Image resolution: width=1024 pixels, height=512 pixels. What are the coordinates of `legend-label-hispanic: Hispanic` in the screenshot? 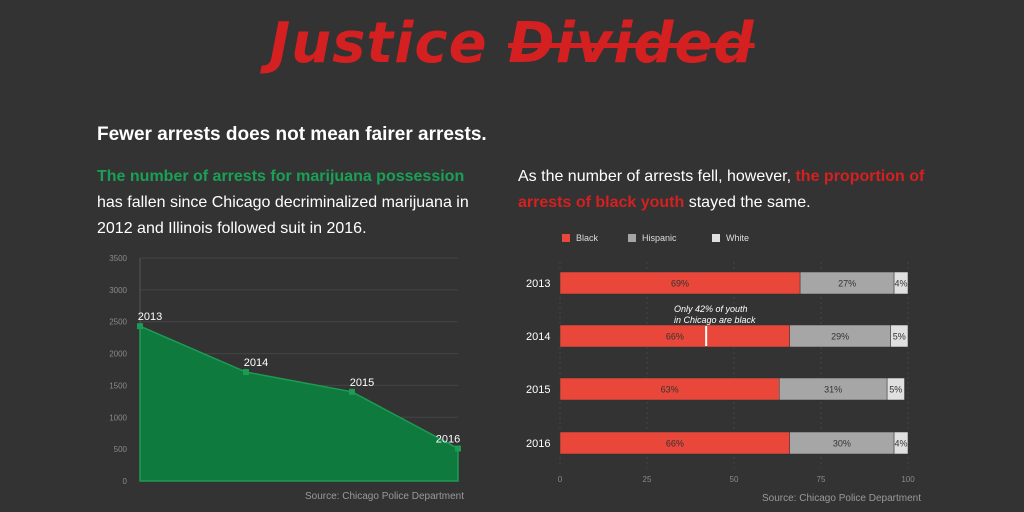 It's located at (659, 238).